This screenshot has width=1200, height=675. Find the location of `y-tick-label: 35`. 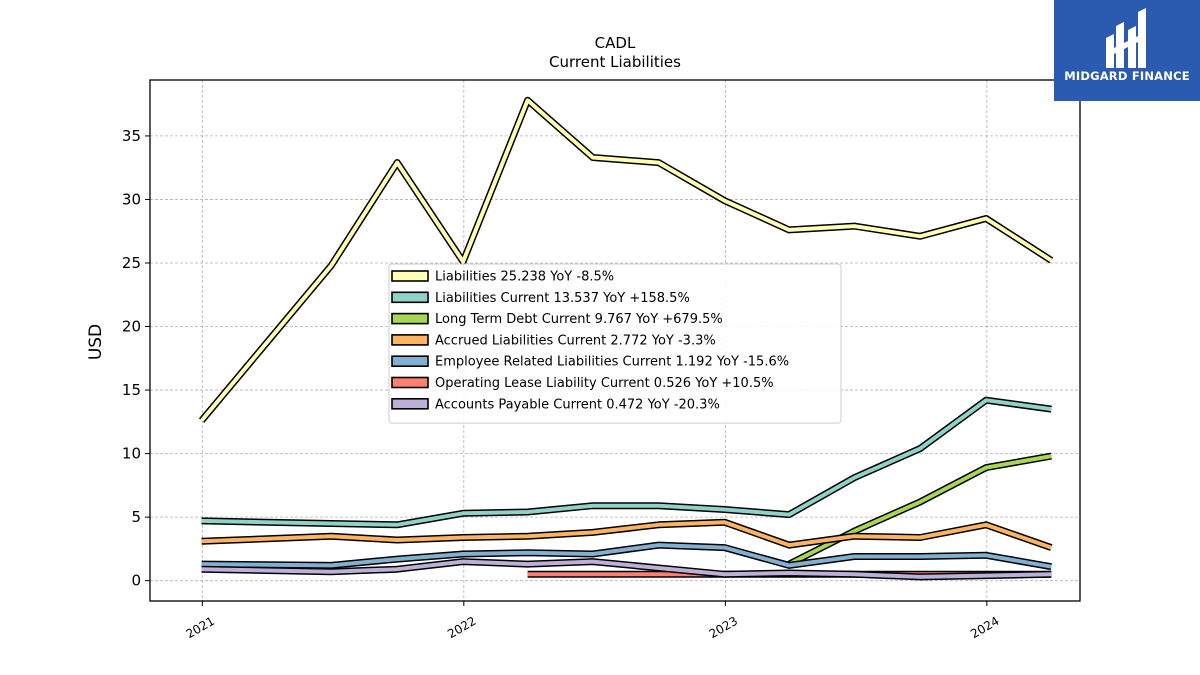

y-tick-label: 35 is located at coordinates (131, 136).